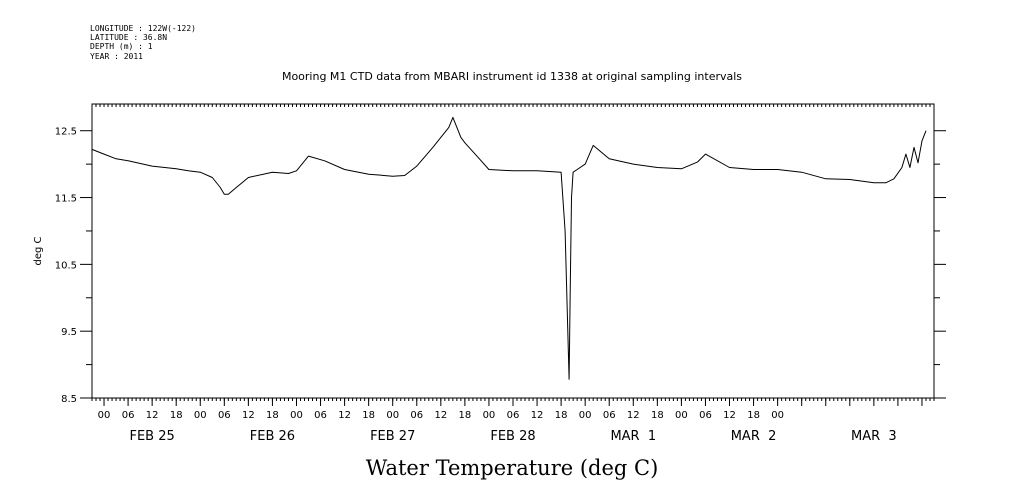 The height and width of the screenshot is (504, 1009). Describe the element at coordinates (512, 468) in the screenshot. I see `x-axis-title: Water Temperature (deg C)` at that location.